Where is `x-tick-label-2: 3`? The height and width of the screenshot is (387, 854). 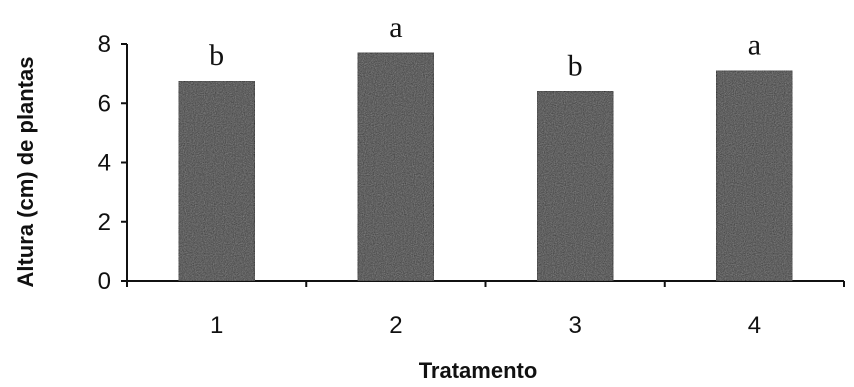 x-tick-label-2: 3 is located at coordinates (574, 325).